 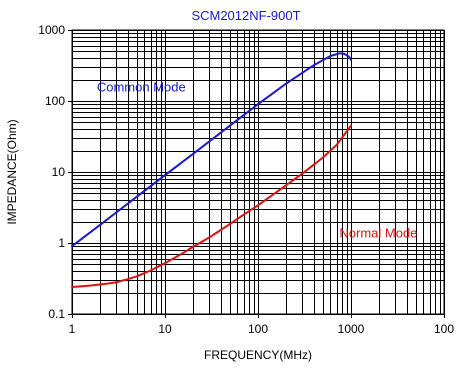 I want to click on series-label: Common Mode, so click(x=141, y=87).